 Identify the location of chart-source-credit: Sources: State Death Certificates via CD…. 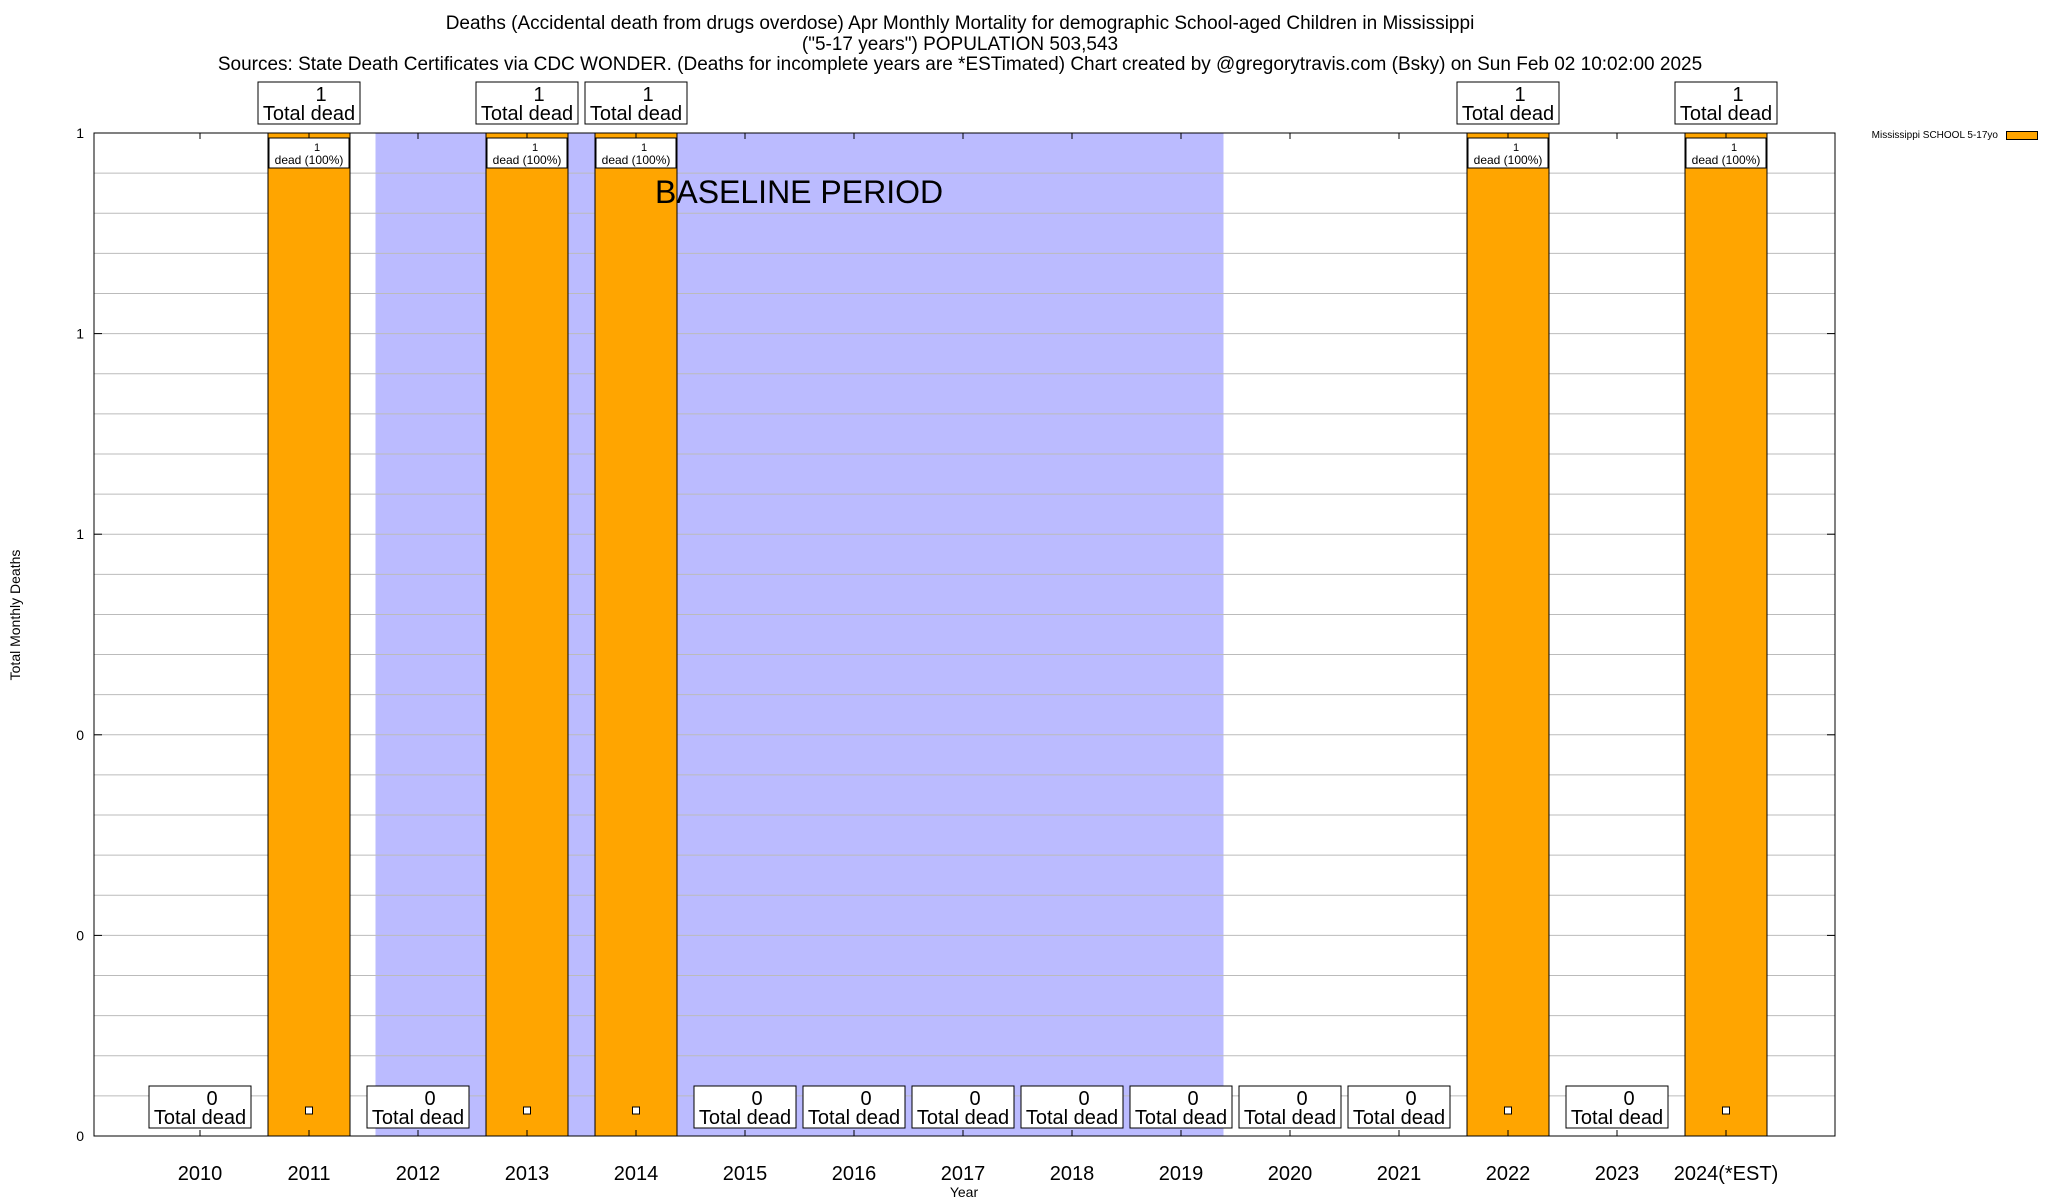
(960, 64).